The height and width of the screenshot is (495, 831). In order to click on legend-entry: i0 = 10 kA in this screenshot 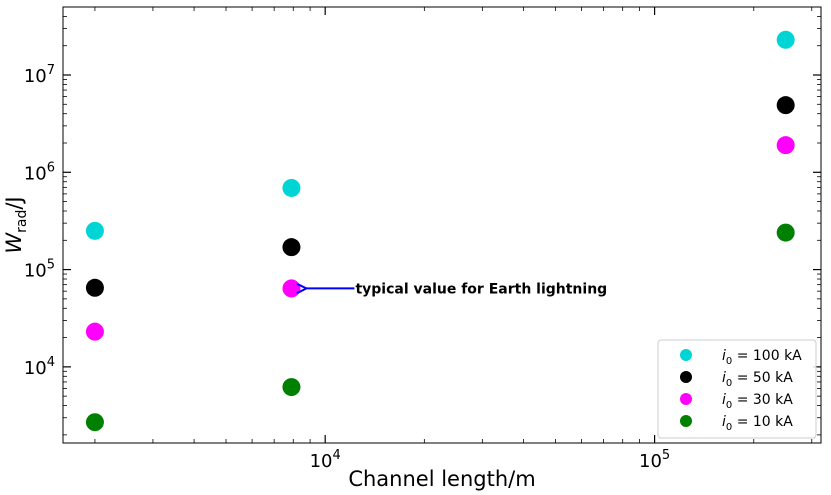, I will do `click(757, 423)`.